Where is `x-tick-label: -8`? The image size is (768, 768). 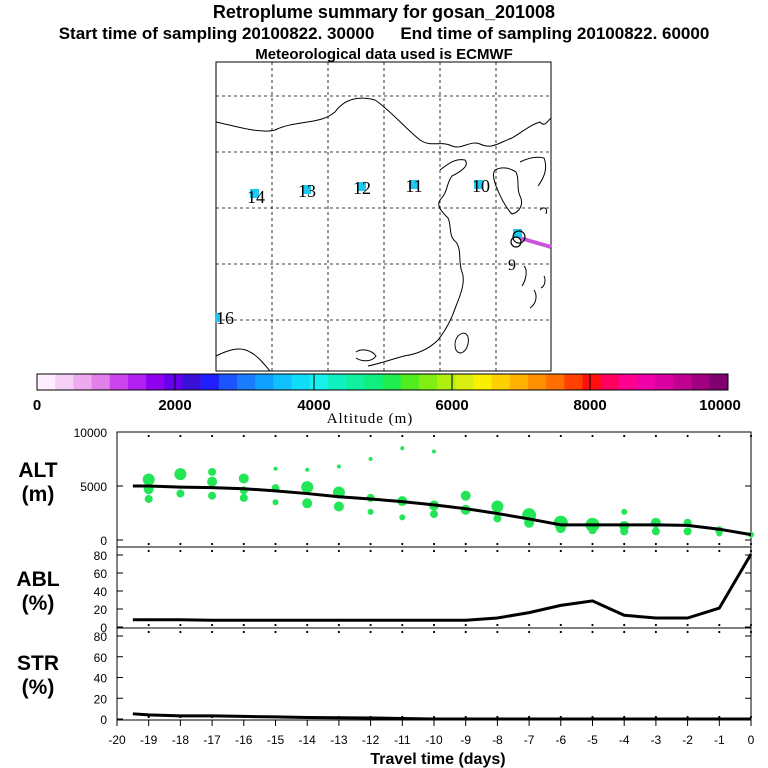 x-tick-label: -8 is located at coordinates (497, 740).